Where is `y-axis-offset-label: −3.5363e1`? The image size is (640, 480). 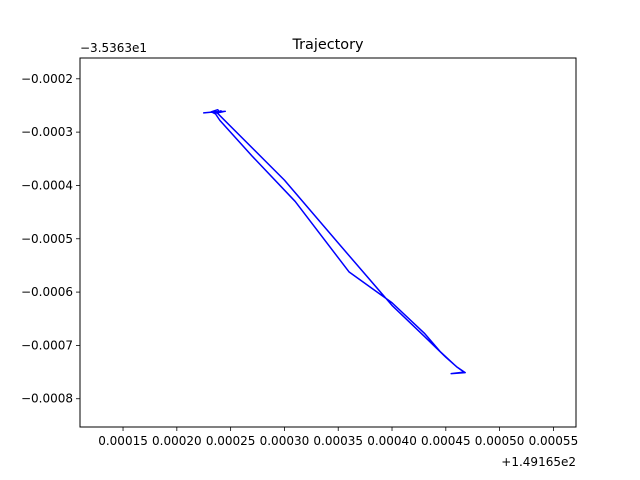
y-axis-offset-label: −3.5363e1 is located at coordinates (113, 48).